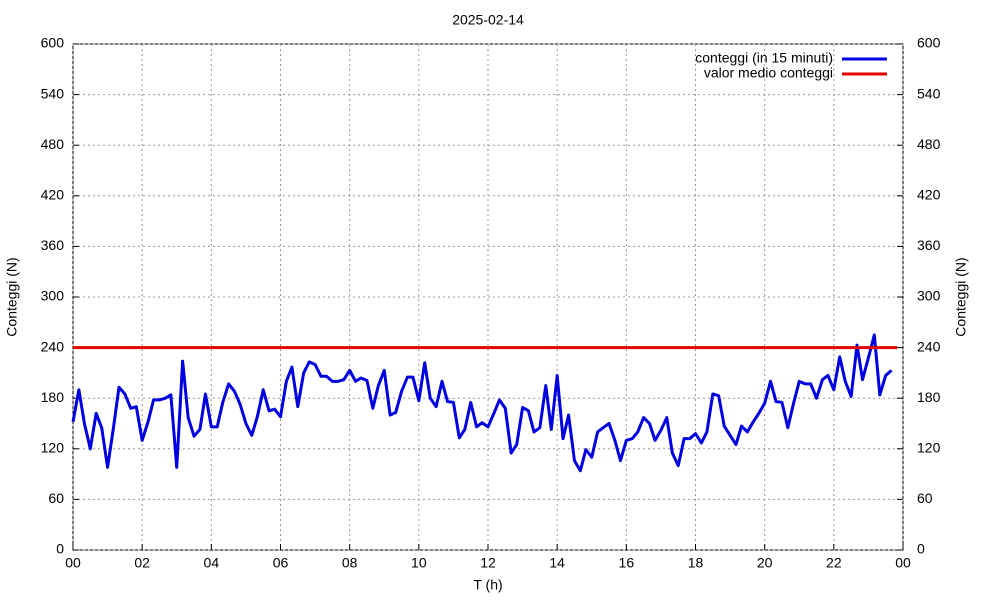 Image resolution: width=1000 pixels, height=600 pixels. Describe the element at coordinates (961, 296) in the screenshot. I see `y2-axis-label: Conteggi (N)` at that location.